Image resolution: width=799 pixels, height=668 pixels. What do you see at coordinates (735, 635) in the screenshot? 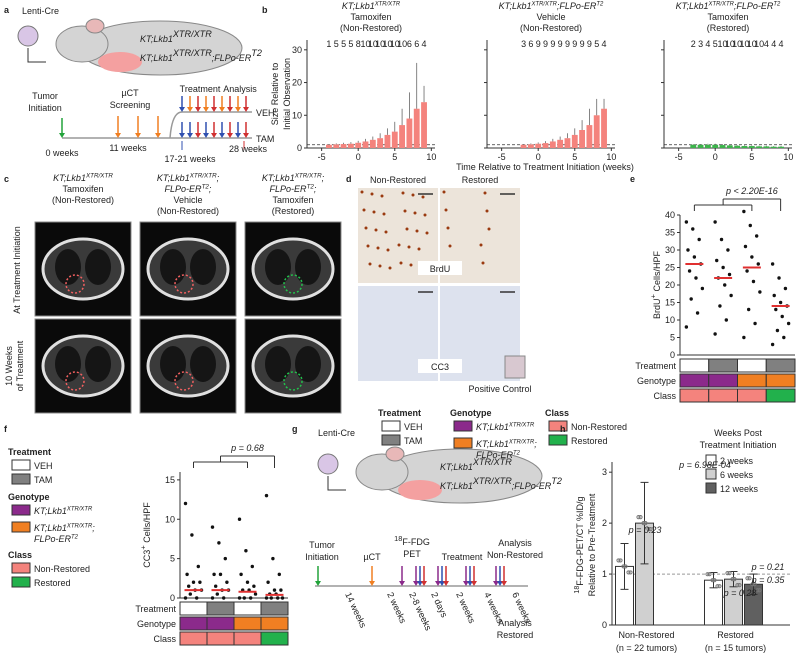
I see `x-tick-label: Restored` at bounding box center [735, 635].